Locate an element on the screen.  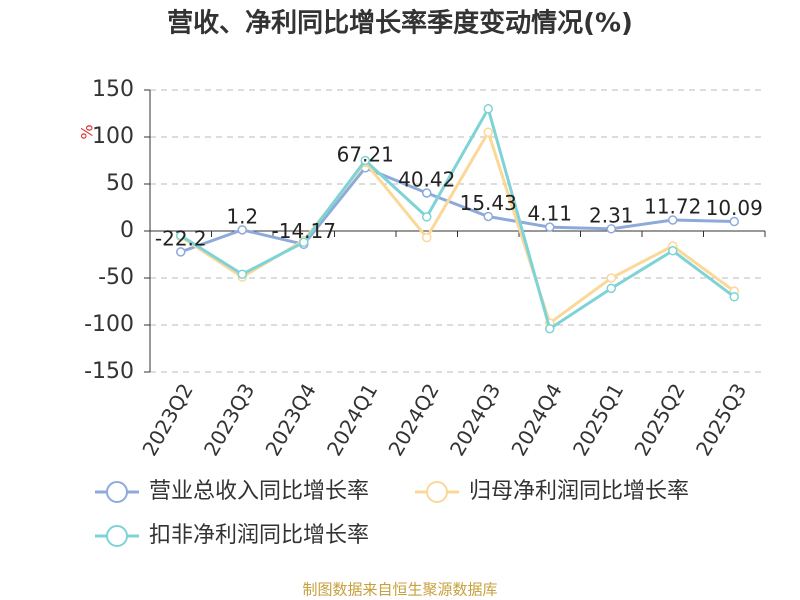
data-label: 67.21 is located at coordinates (365, 154).